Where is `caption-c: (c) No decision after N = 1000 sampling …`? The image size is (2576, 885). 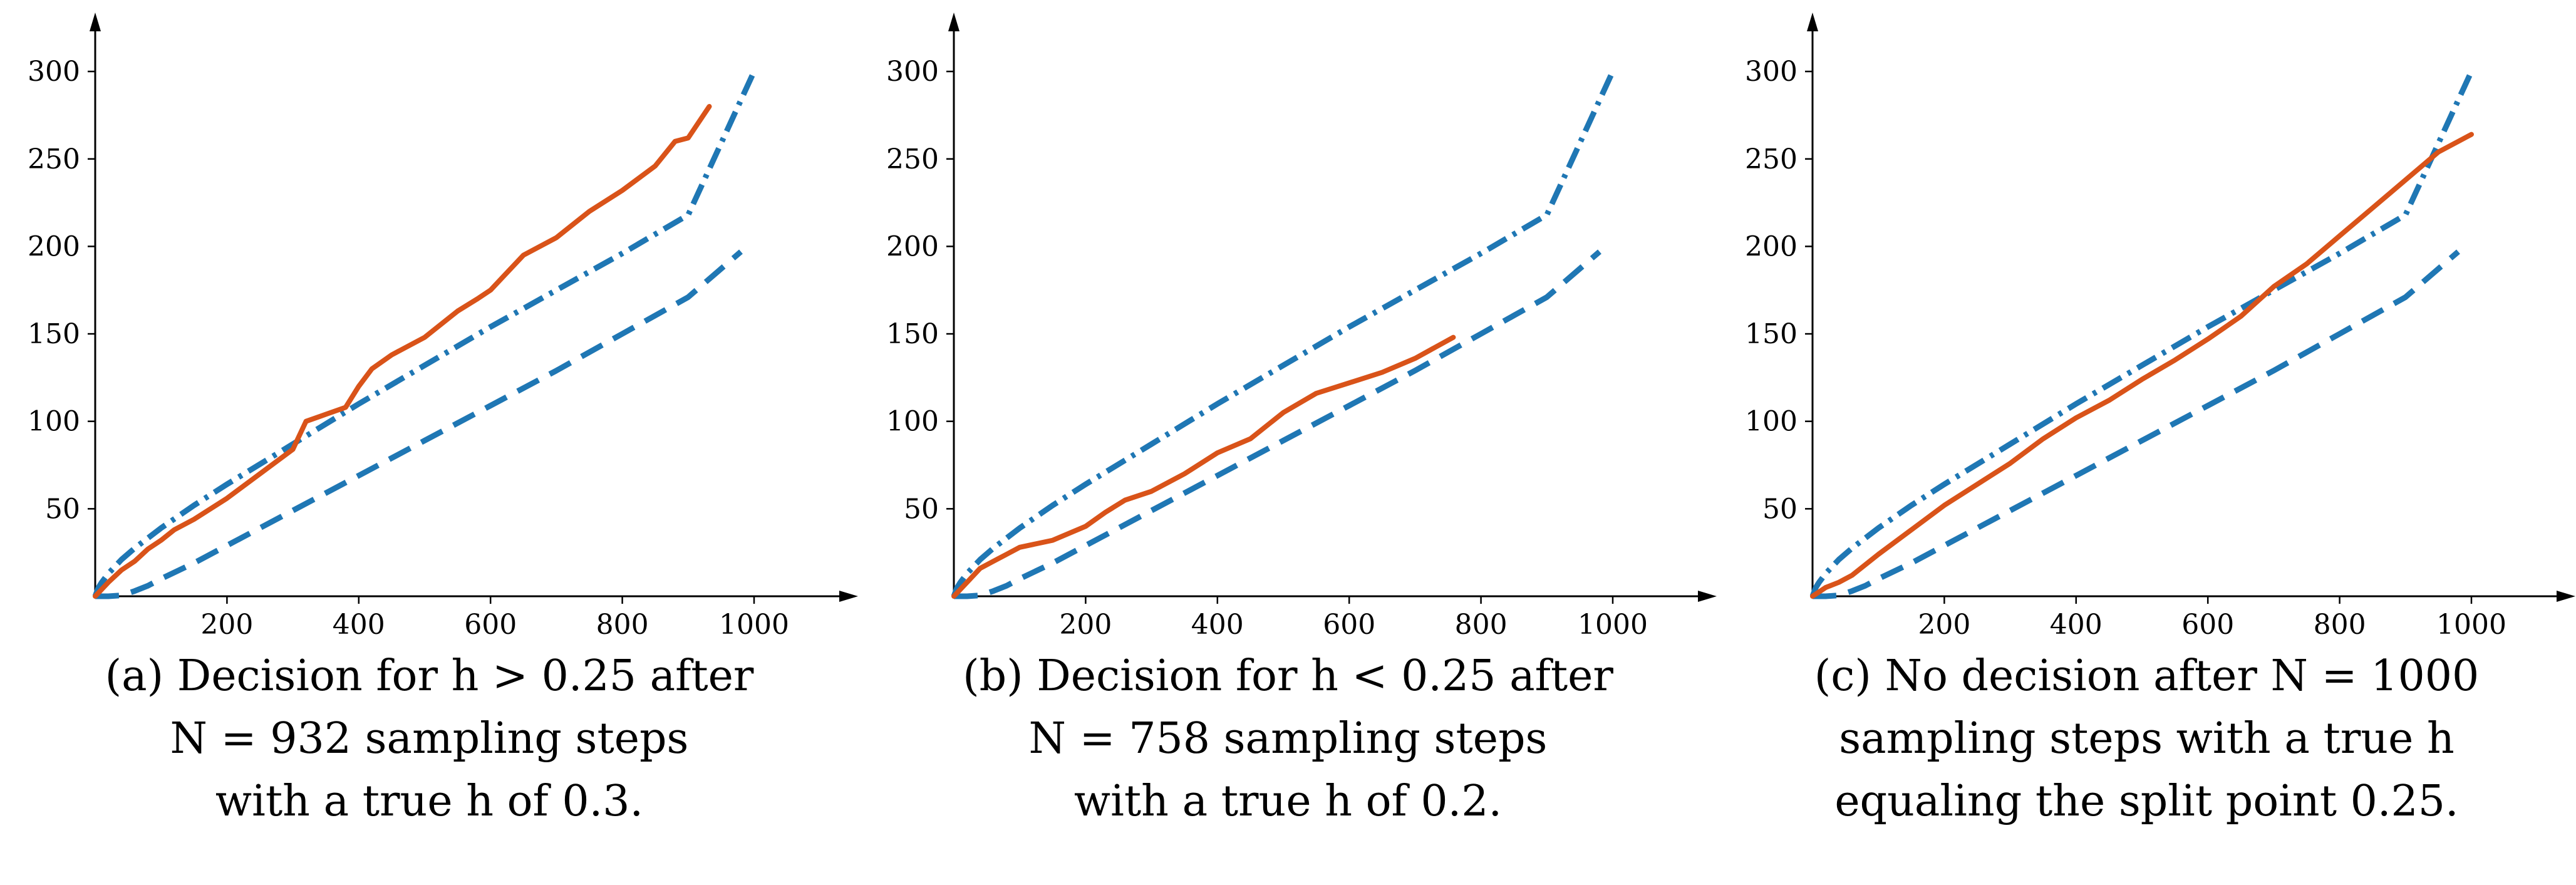
caption-c: (c) No decision after N = 1000 sampling … is located at coordinates (2146, 739).